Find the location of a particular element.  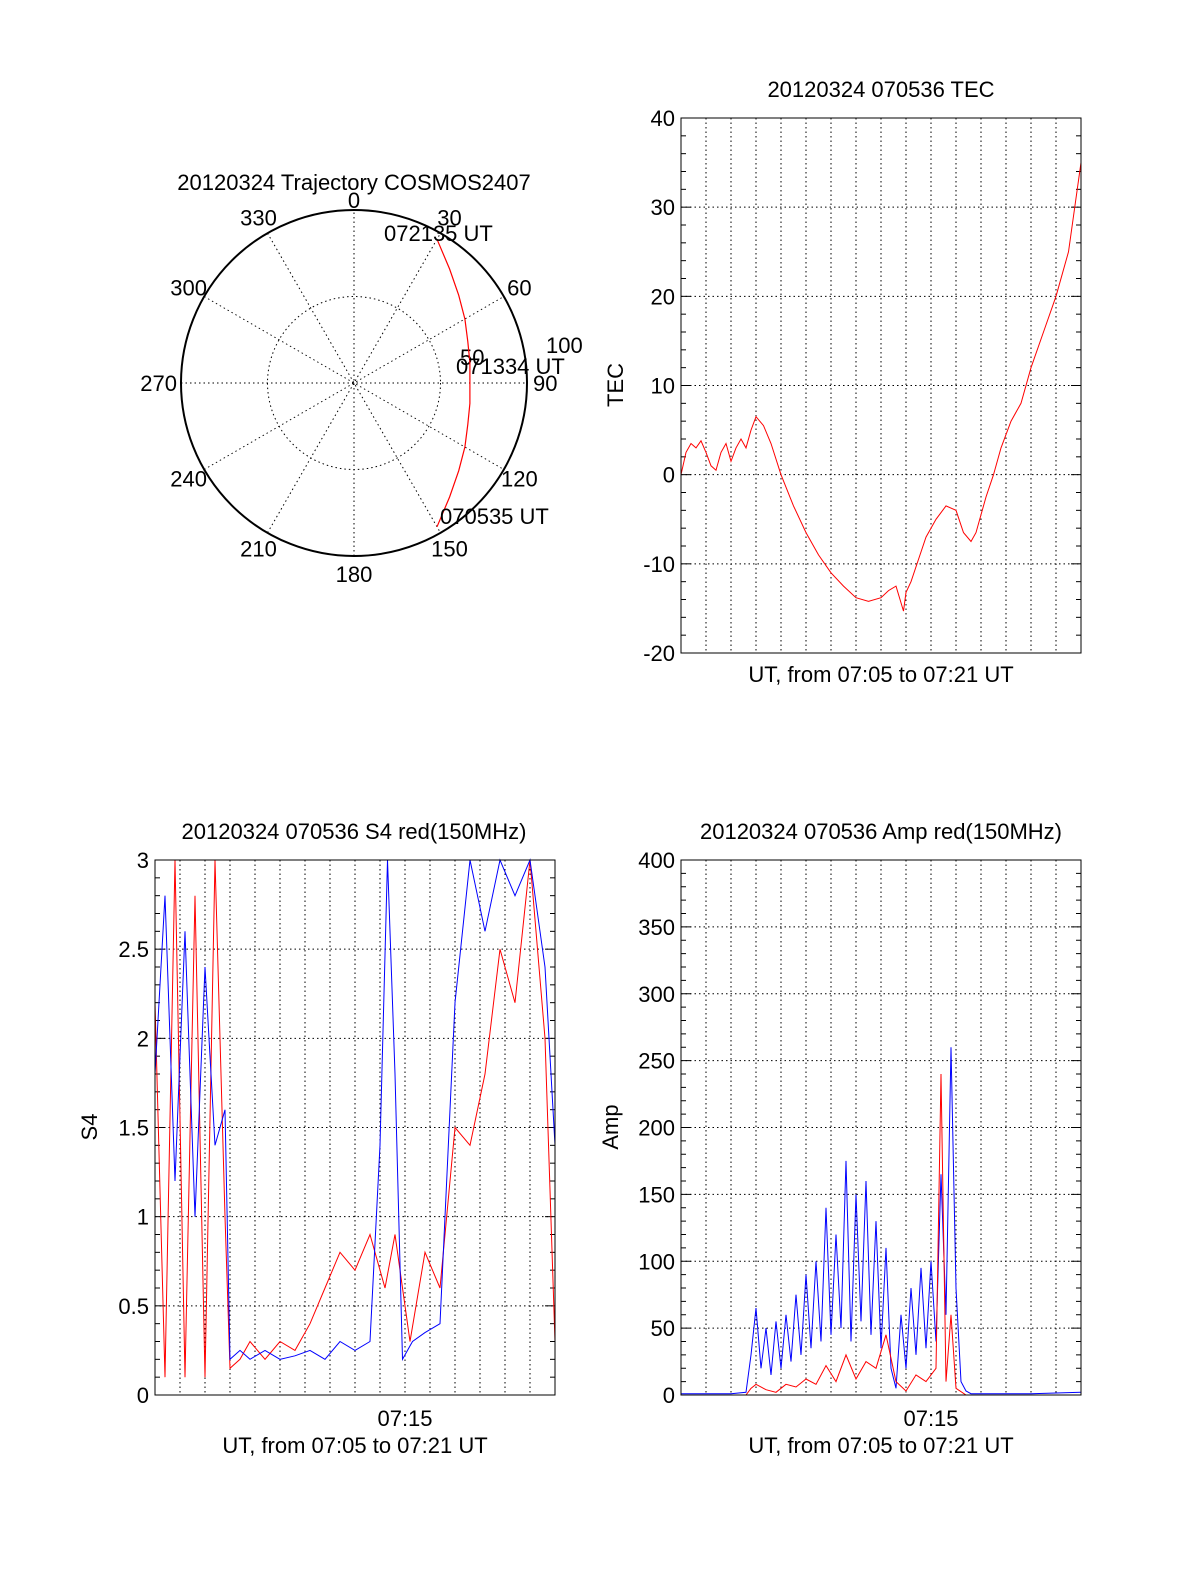

tec-grid is located at coordinates (881, 385).